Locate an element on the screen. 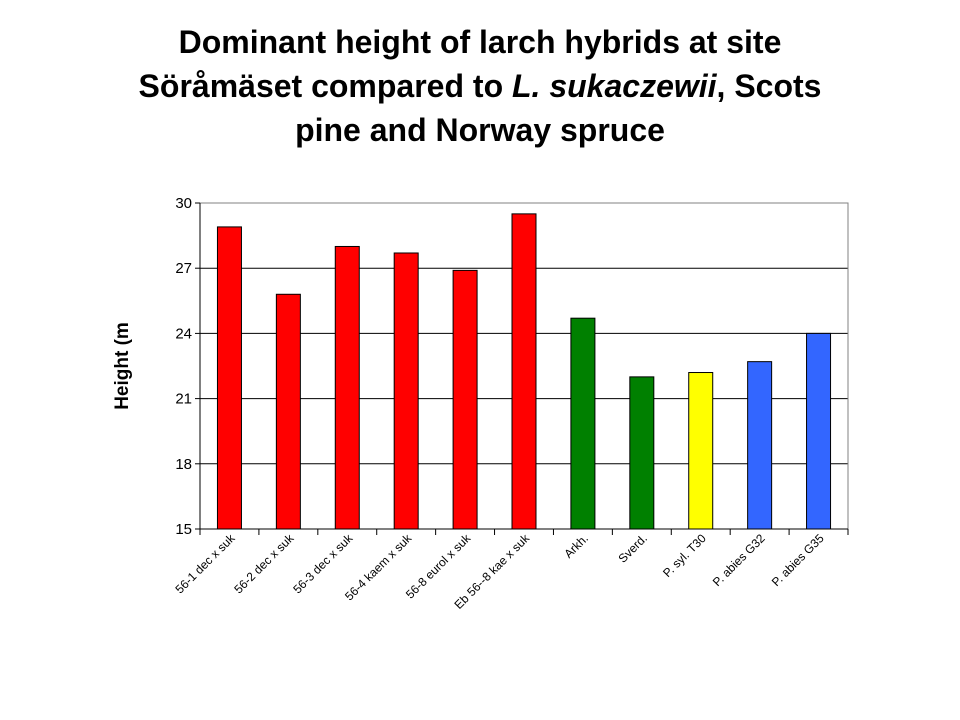  y-tick-label: 30 is located at coordinates (183, 203).